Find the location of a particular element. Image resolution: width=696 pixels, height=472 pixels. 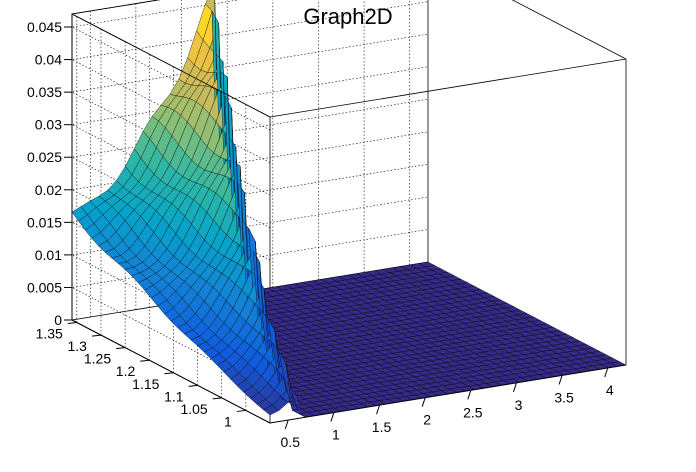

x-tick-label: 1.5 is located at coordinates (382, 427).